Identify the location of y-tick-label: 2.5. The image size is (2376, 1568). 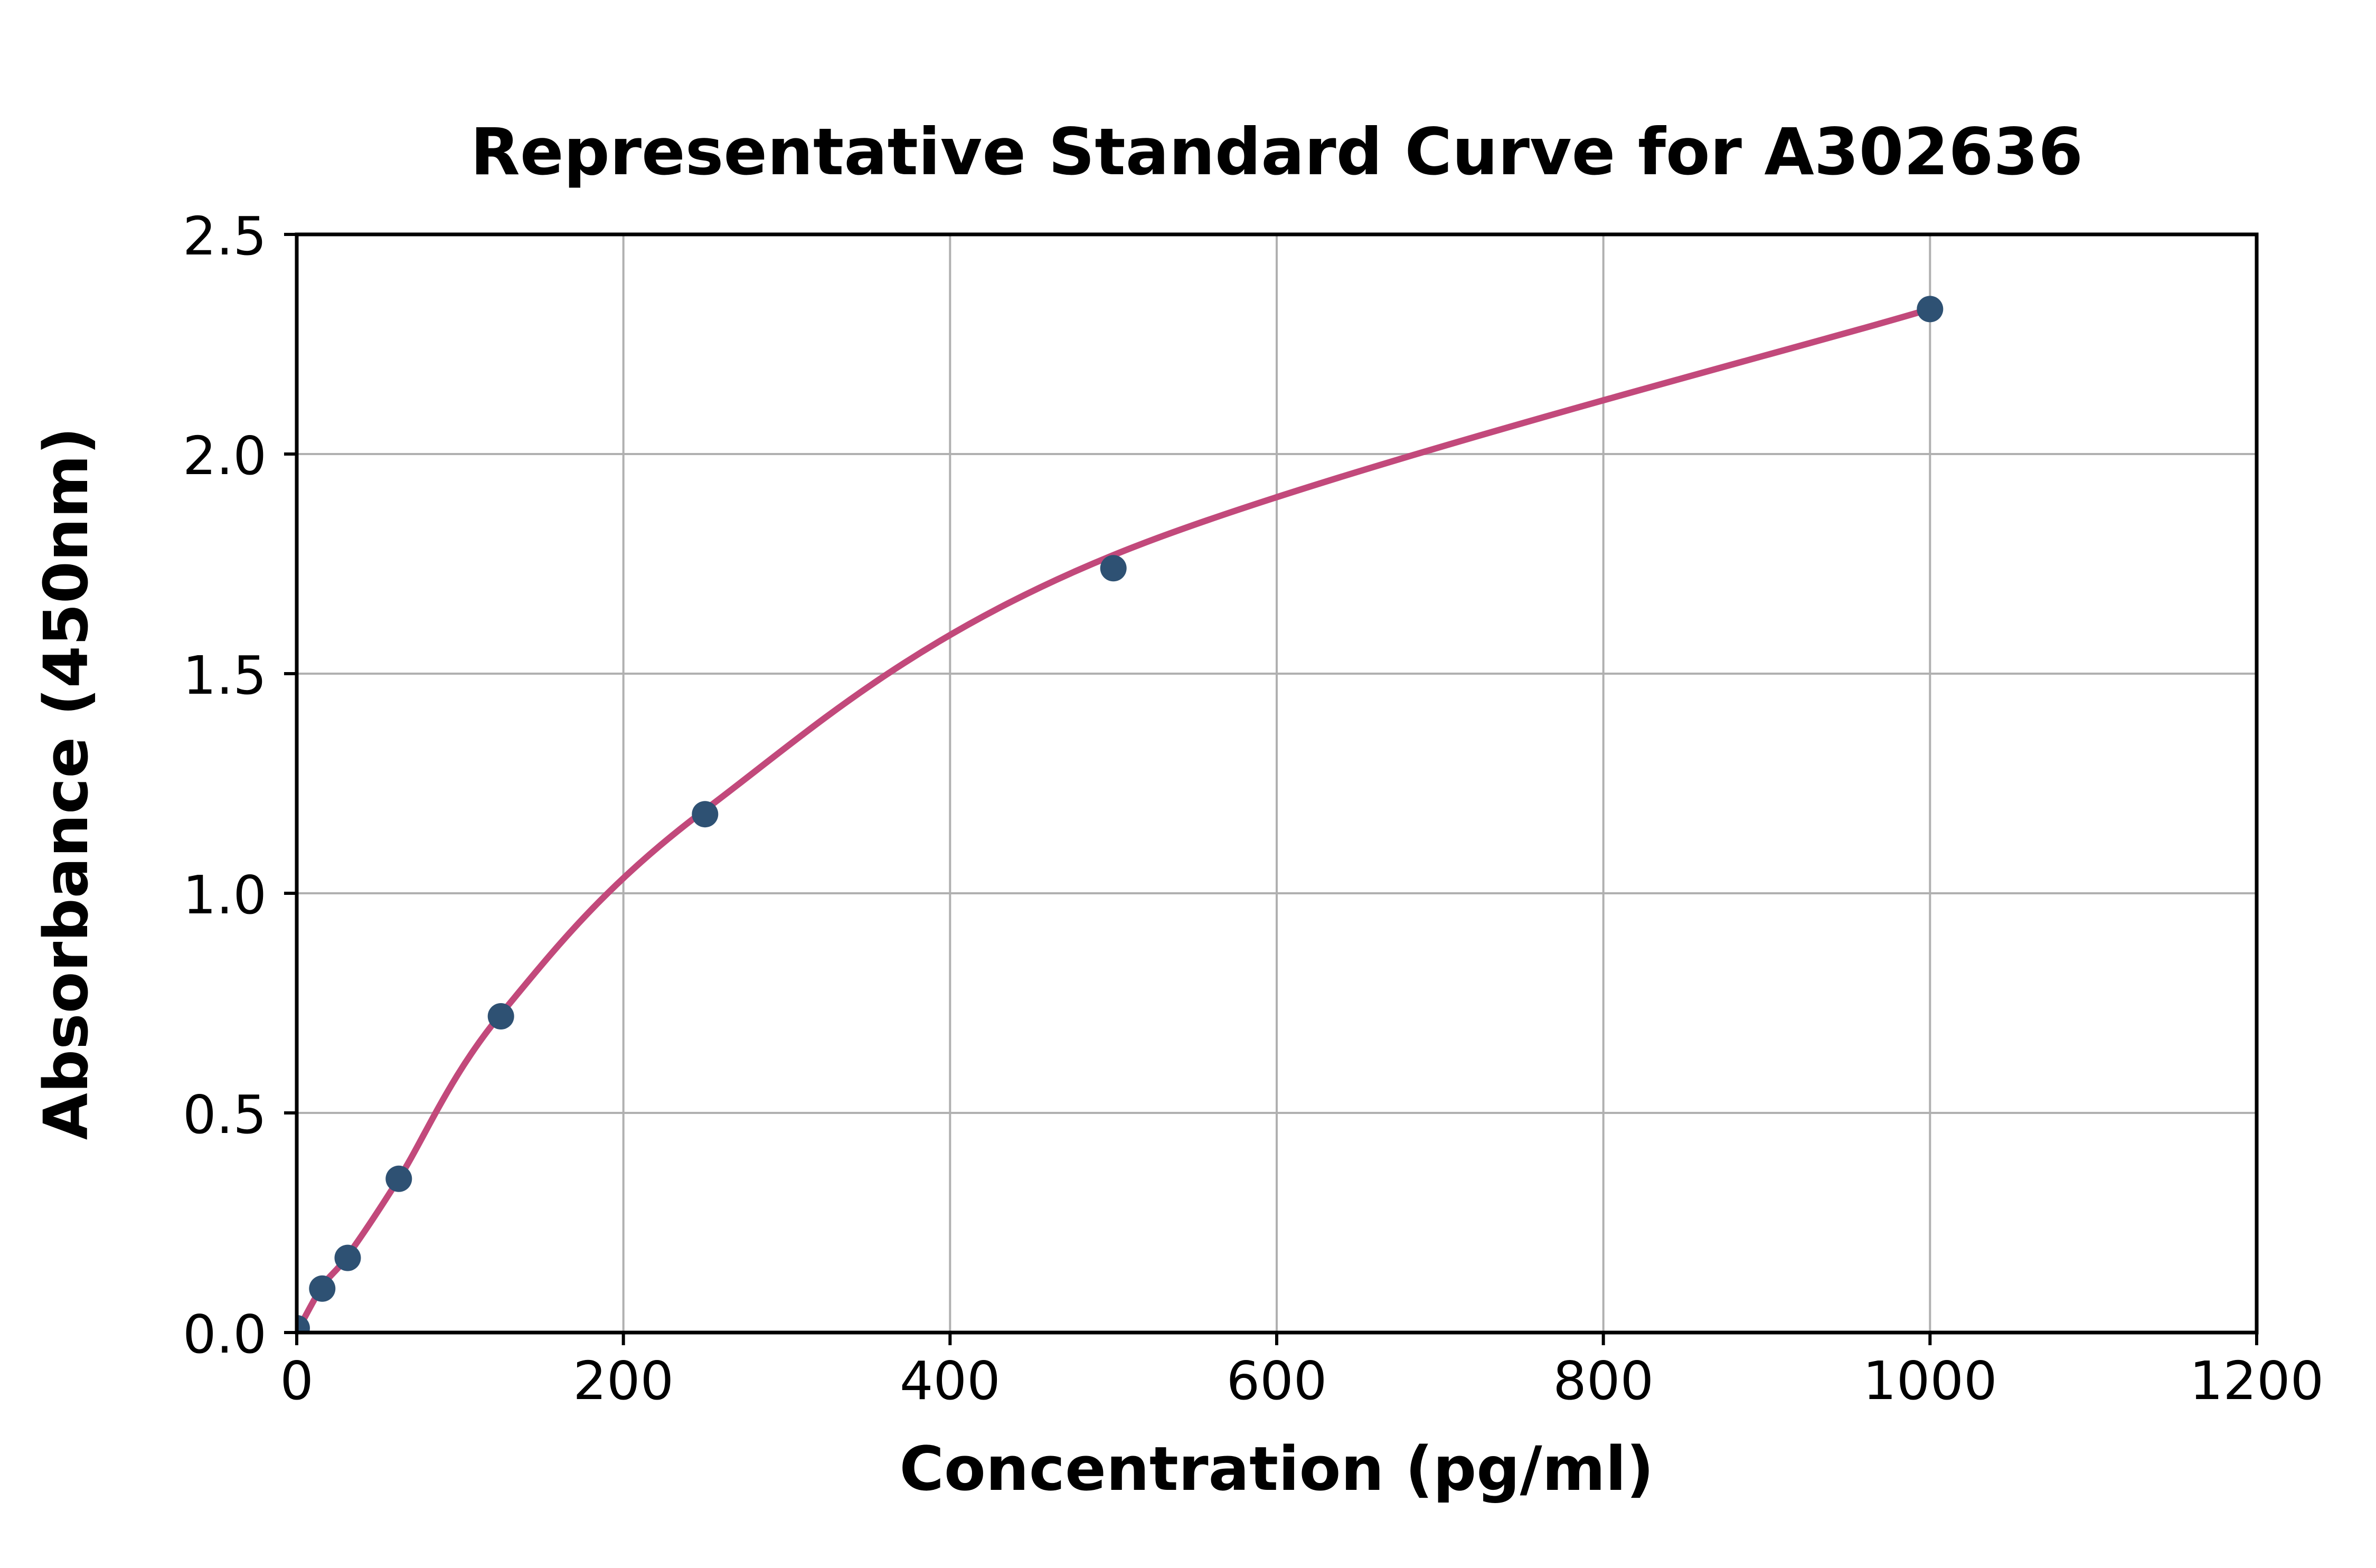
(225, 236).